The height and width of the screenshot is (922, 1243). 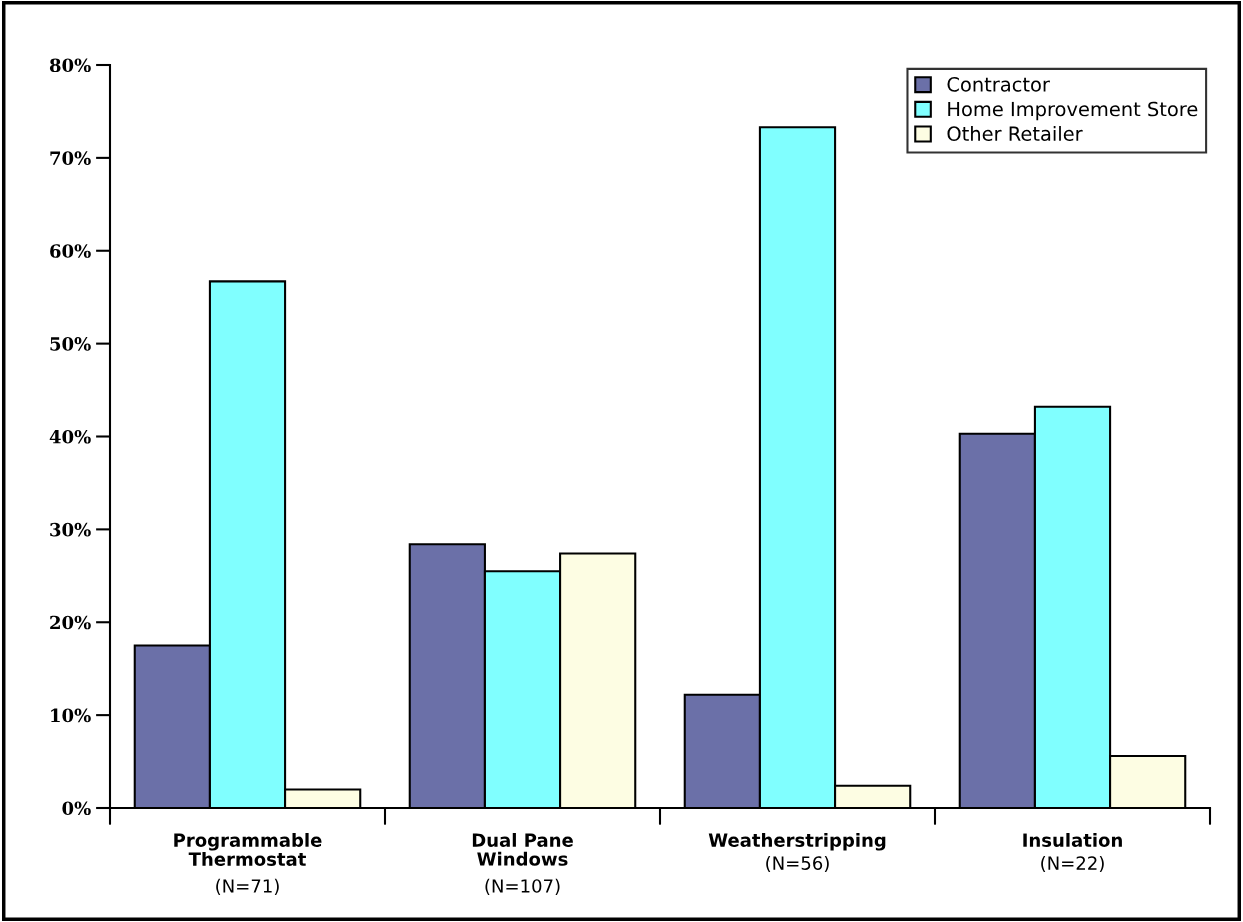 What do you see at coordinates (70, 65) in the screenshot?
I see `y-tick-label: 80%` at bounding box center [70, 65].